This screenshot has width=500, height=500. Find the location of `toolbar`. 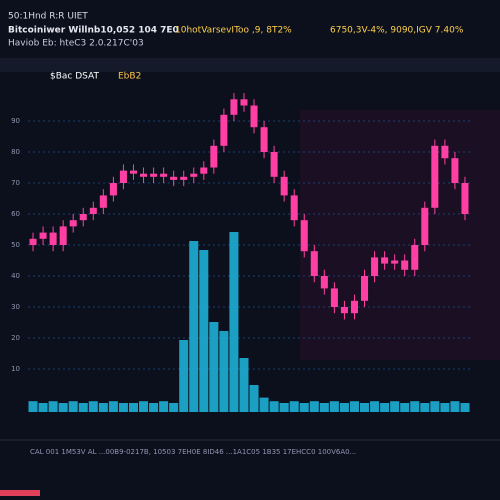

toolbar is located at coordinates (250, 65).